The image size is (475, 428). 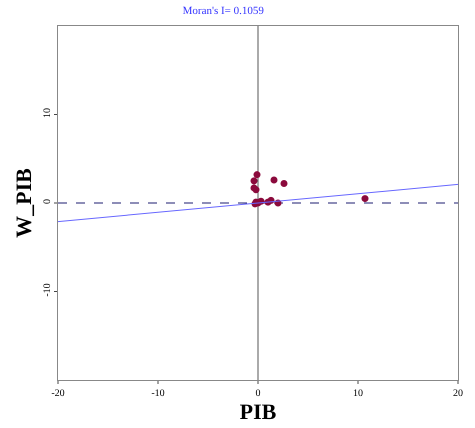 I want to click on x-tick-label: -20, so click(x=58, y=393).